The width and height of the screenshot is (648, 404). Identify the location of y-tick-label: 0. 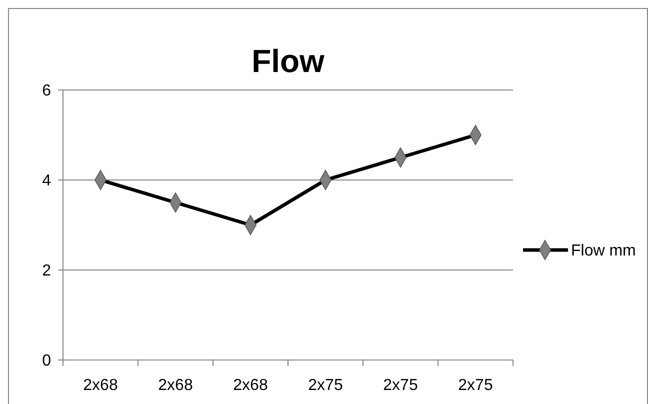
(47, 361).